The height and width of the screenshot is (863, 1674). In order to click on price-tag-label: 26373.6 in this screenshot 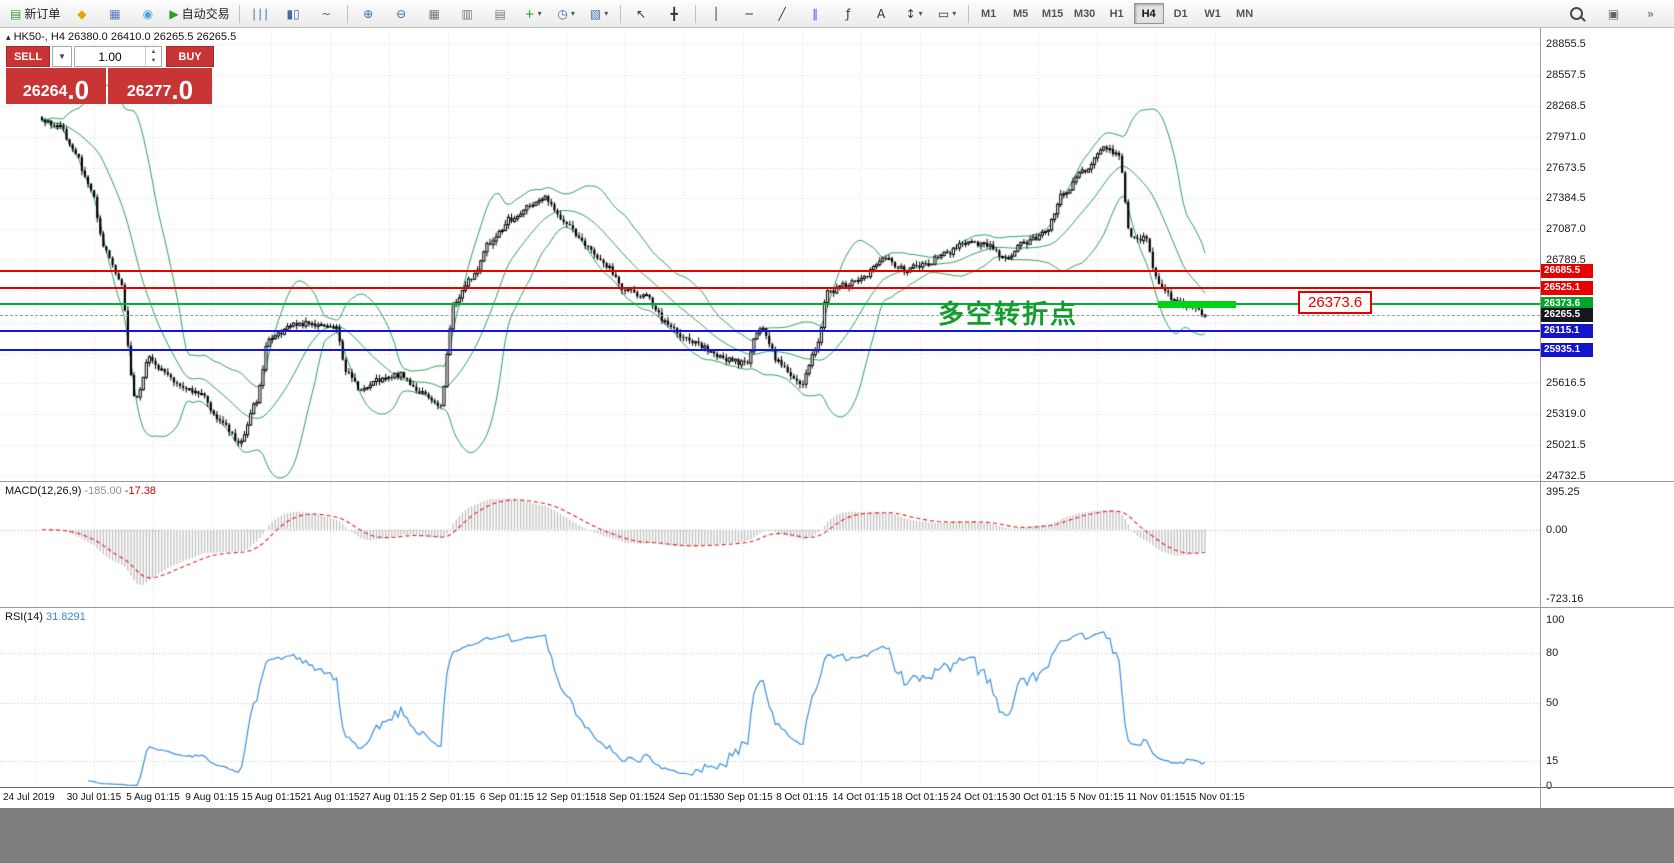, I will do `click(1335, 302)`.